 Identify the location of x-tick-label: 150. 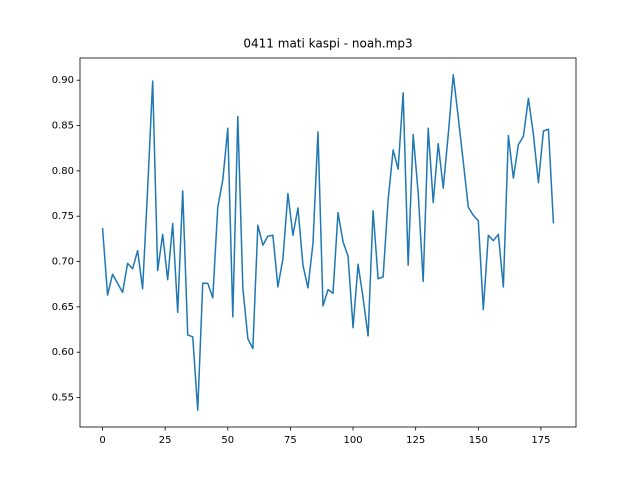
(478, 440).